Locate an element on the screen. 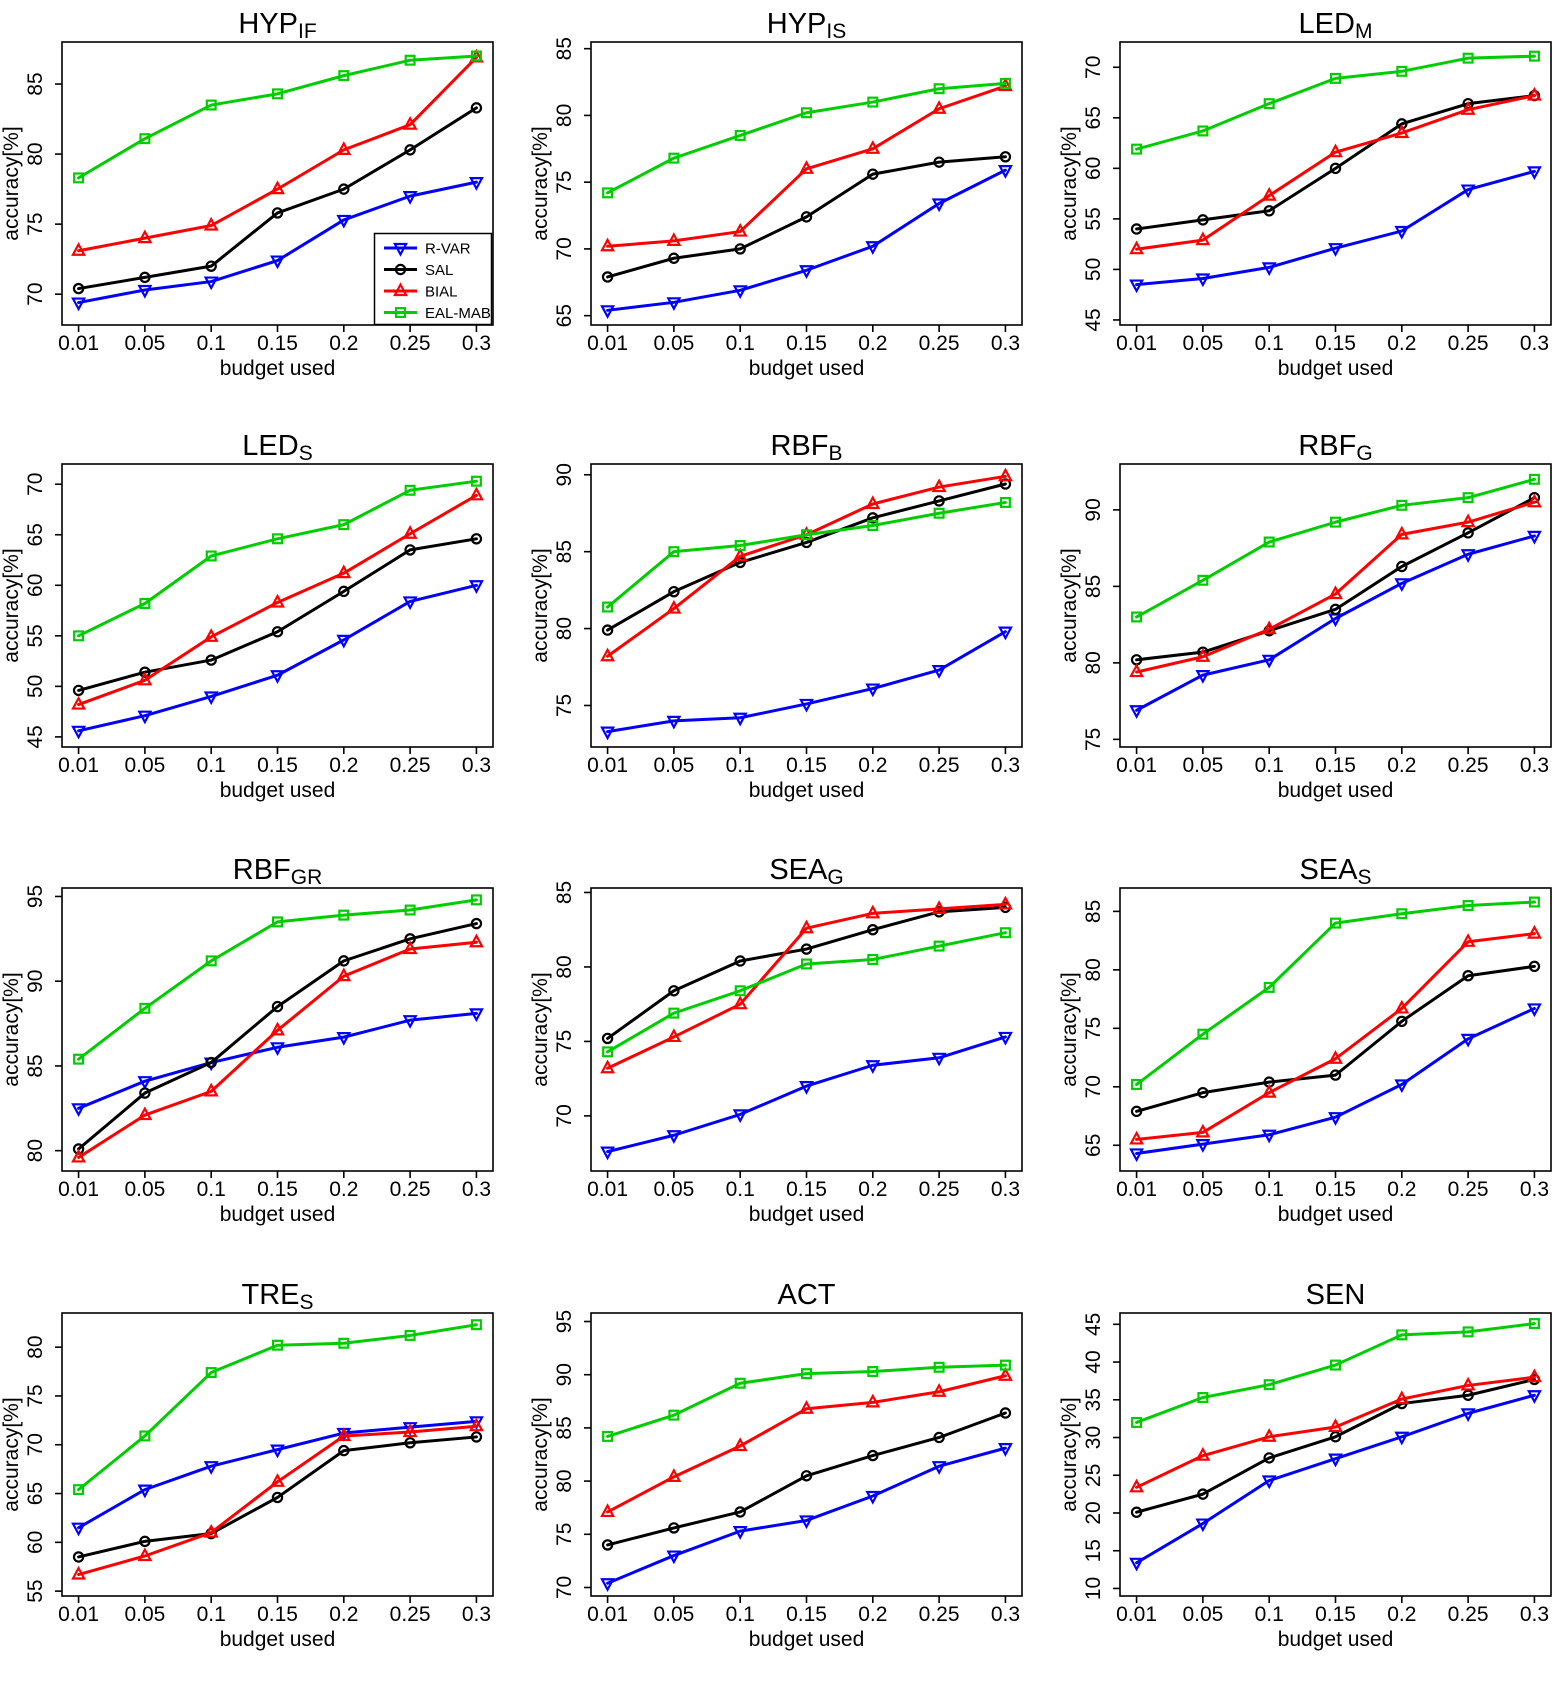 The height and width of the screenshot is (1699, 1568). y-tick-label: 20 is located at coordinates (1093, 1512).